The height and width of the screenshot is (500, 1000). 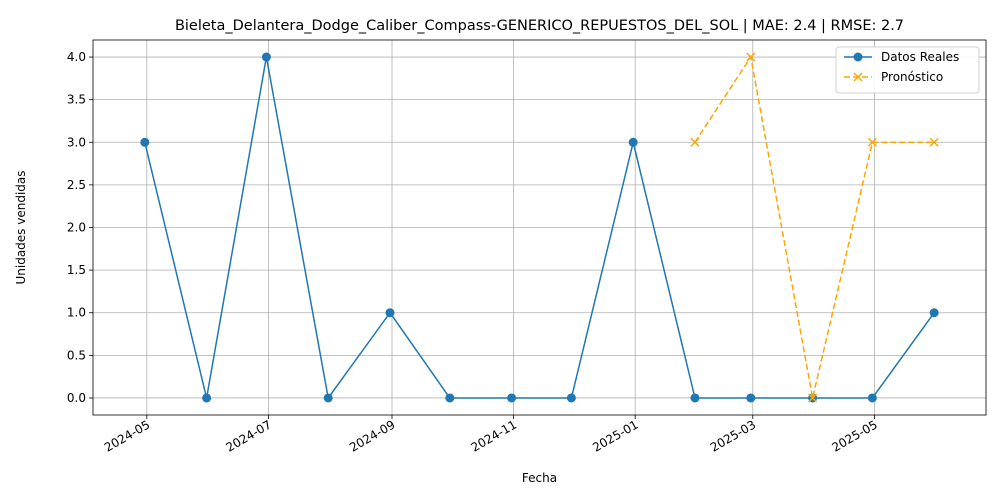 What do you see at coordinates (733, 435) in the screenshot?
I see `x-tick-label: 2025-03` at bounding box center [733, 435].